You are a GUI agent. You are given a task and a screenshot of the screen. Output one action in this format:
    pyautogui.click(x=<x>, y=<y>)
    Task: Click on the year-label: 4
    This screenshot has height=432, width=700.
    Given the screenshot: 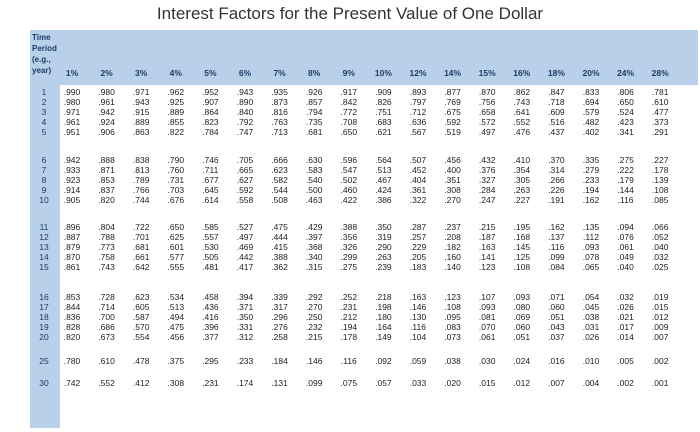 What is the action you would take?
    pyautogui.click(x=44, y=122)
    